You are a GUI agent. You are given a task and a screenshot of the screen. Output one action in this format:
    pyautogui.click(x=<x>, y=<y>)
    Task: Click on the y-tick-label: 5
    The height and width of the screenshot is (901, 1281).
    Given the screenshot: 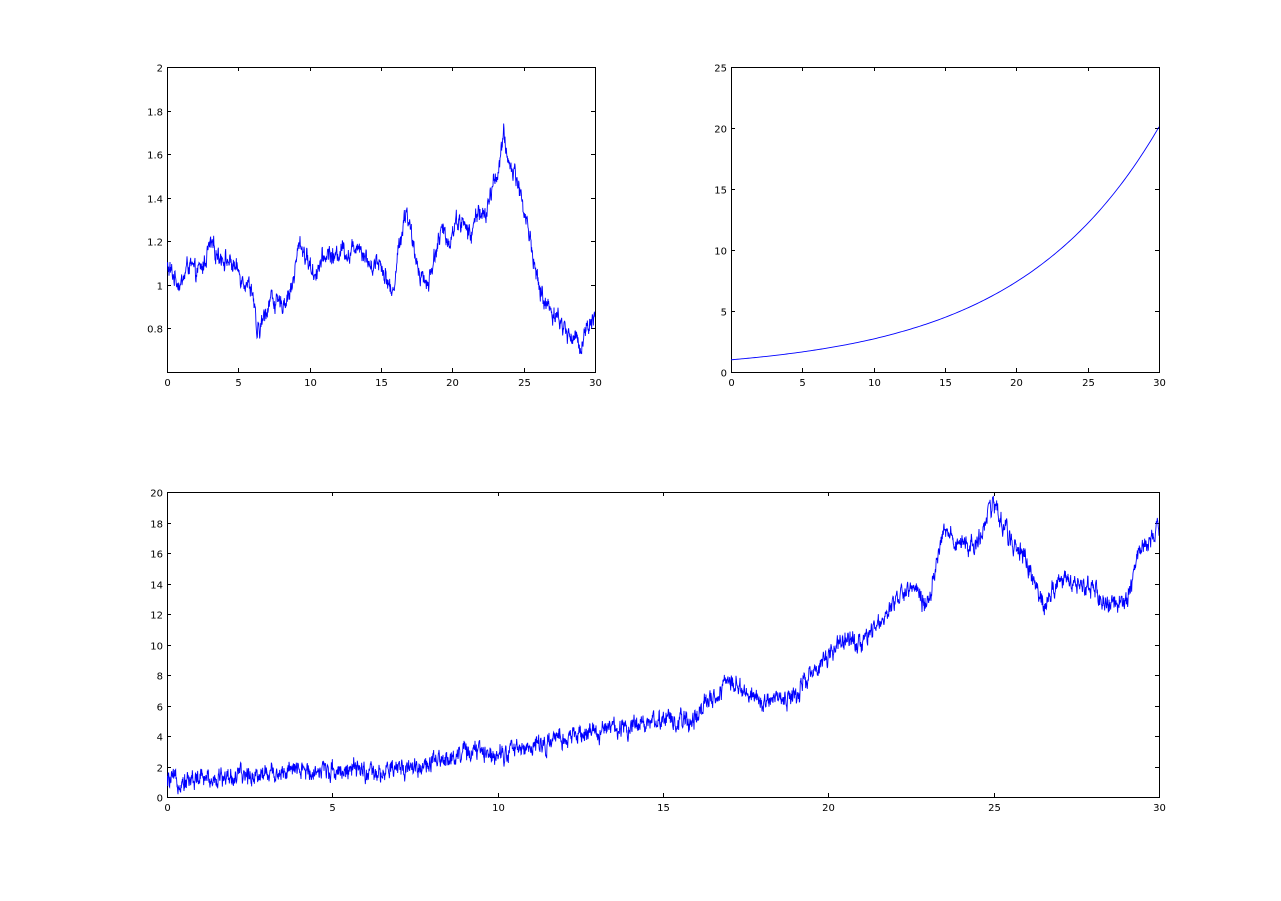 What is the action you would take?
    pyautogui.click(x=724, y=313)
    